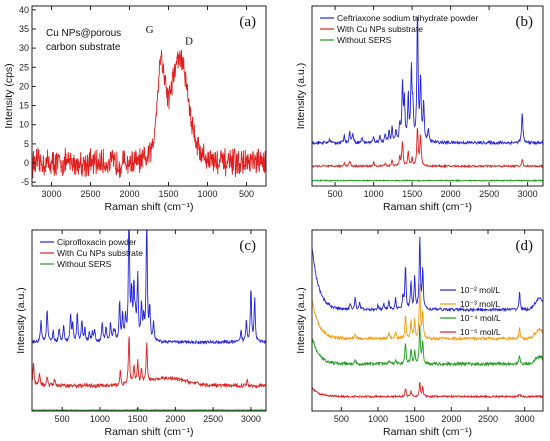 This screenshot has width=550, height=441. I want to click on legend-entry: 10⁻² mol/L, so click(480, 290).